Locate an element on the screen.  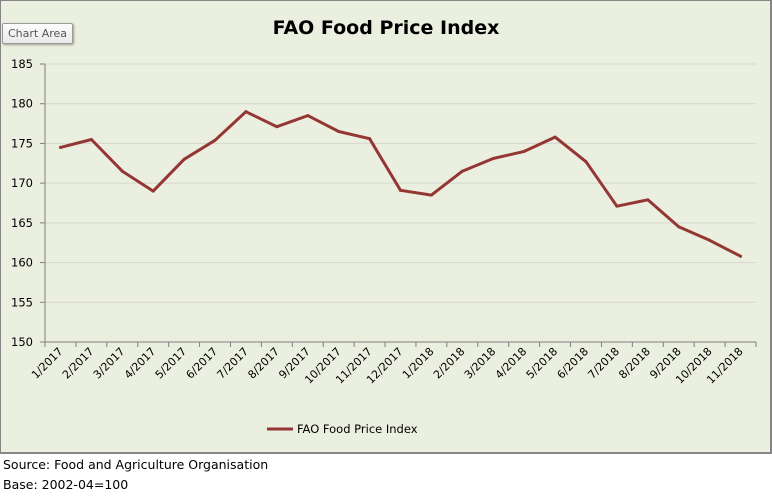
y-tick-label: 170 is located at coordinates (22, 183).